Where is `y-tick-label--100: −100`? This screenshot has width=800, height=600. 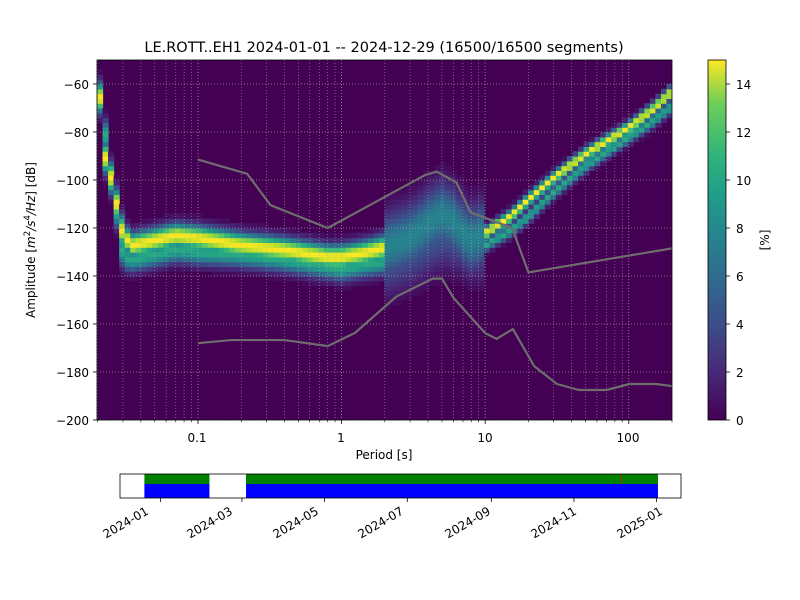 y-tick-label--100: −100 is located at coordinates (72, 181).